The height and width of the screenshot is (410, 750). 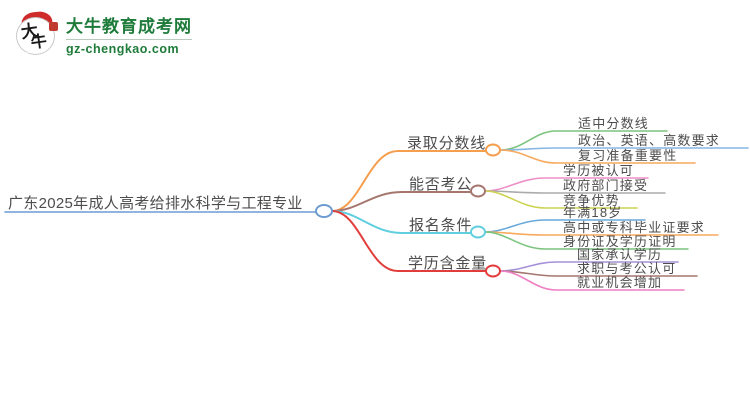 I want to click on logo-bull-badge-icon: 大 牛, so click(x=37, y=35).